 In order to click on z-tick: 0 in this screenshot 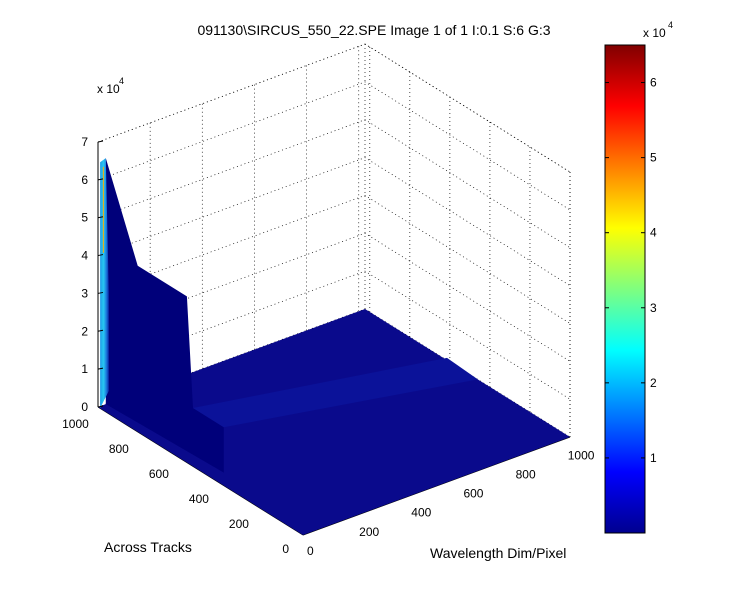, I will do `click(84, 407)`.